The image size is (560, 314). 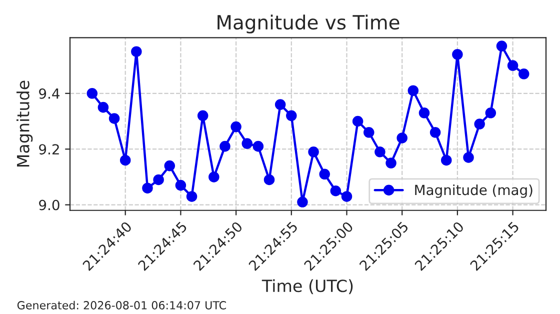 I want to click on y-axis-title: Magnitude, so click(x=24, y=123).